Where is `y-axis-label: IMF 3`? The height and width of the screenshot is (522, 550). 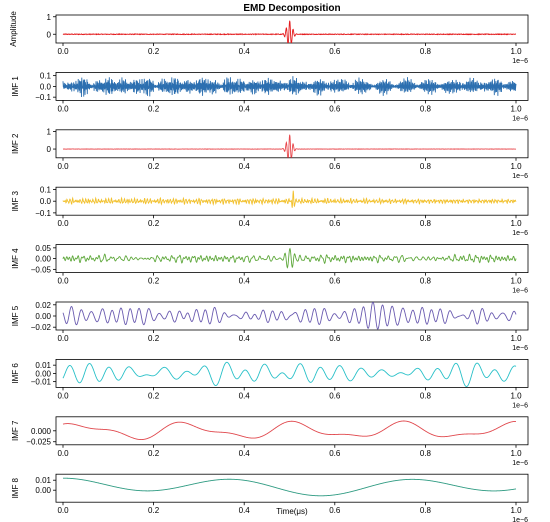 y-axis-label: IMF 3 is located at coordinates (15, 200).